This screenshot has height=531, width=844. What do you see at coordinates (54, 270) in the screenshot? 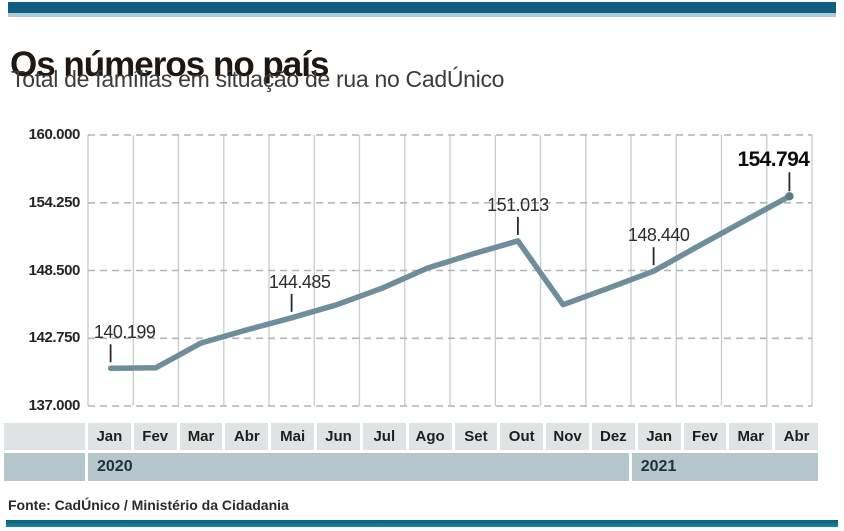
I see `y-axis-label: 148.500` at bounding box center [54, 270].